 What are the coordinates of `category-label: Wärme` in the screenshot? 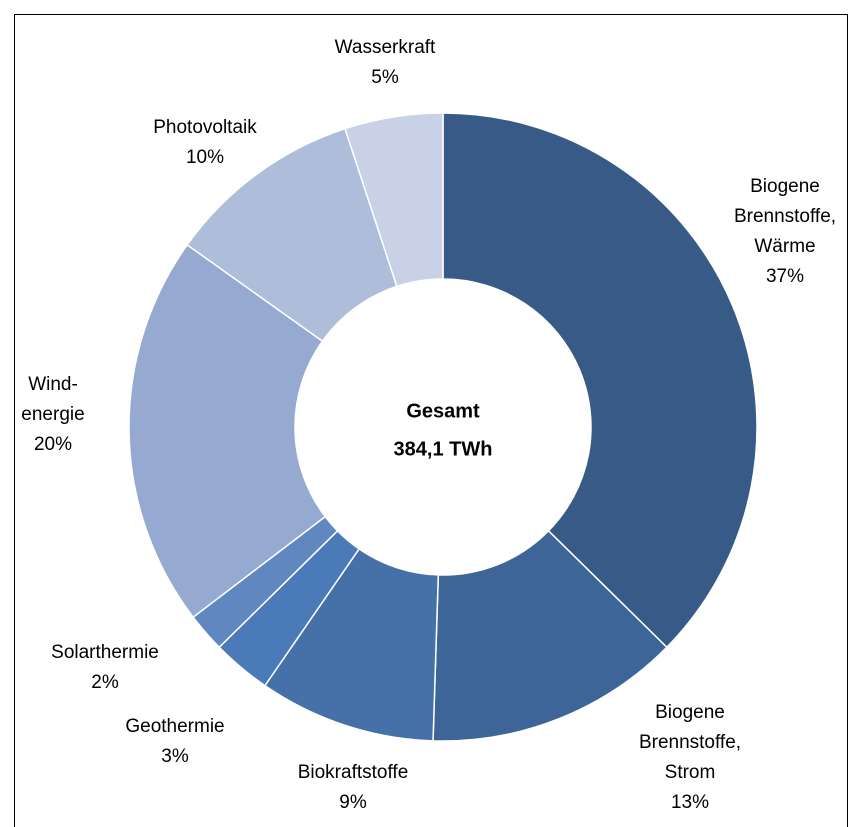 It's located at (784, 246).